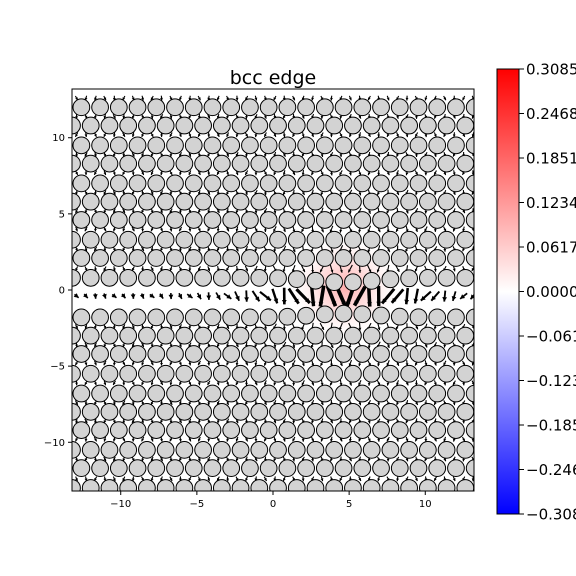 This screenshot has height=576, width=576. What do you see at coordinates (508, 291) in the screenshot?
I see `colorbar` at bounding box center [508, 291].